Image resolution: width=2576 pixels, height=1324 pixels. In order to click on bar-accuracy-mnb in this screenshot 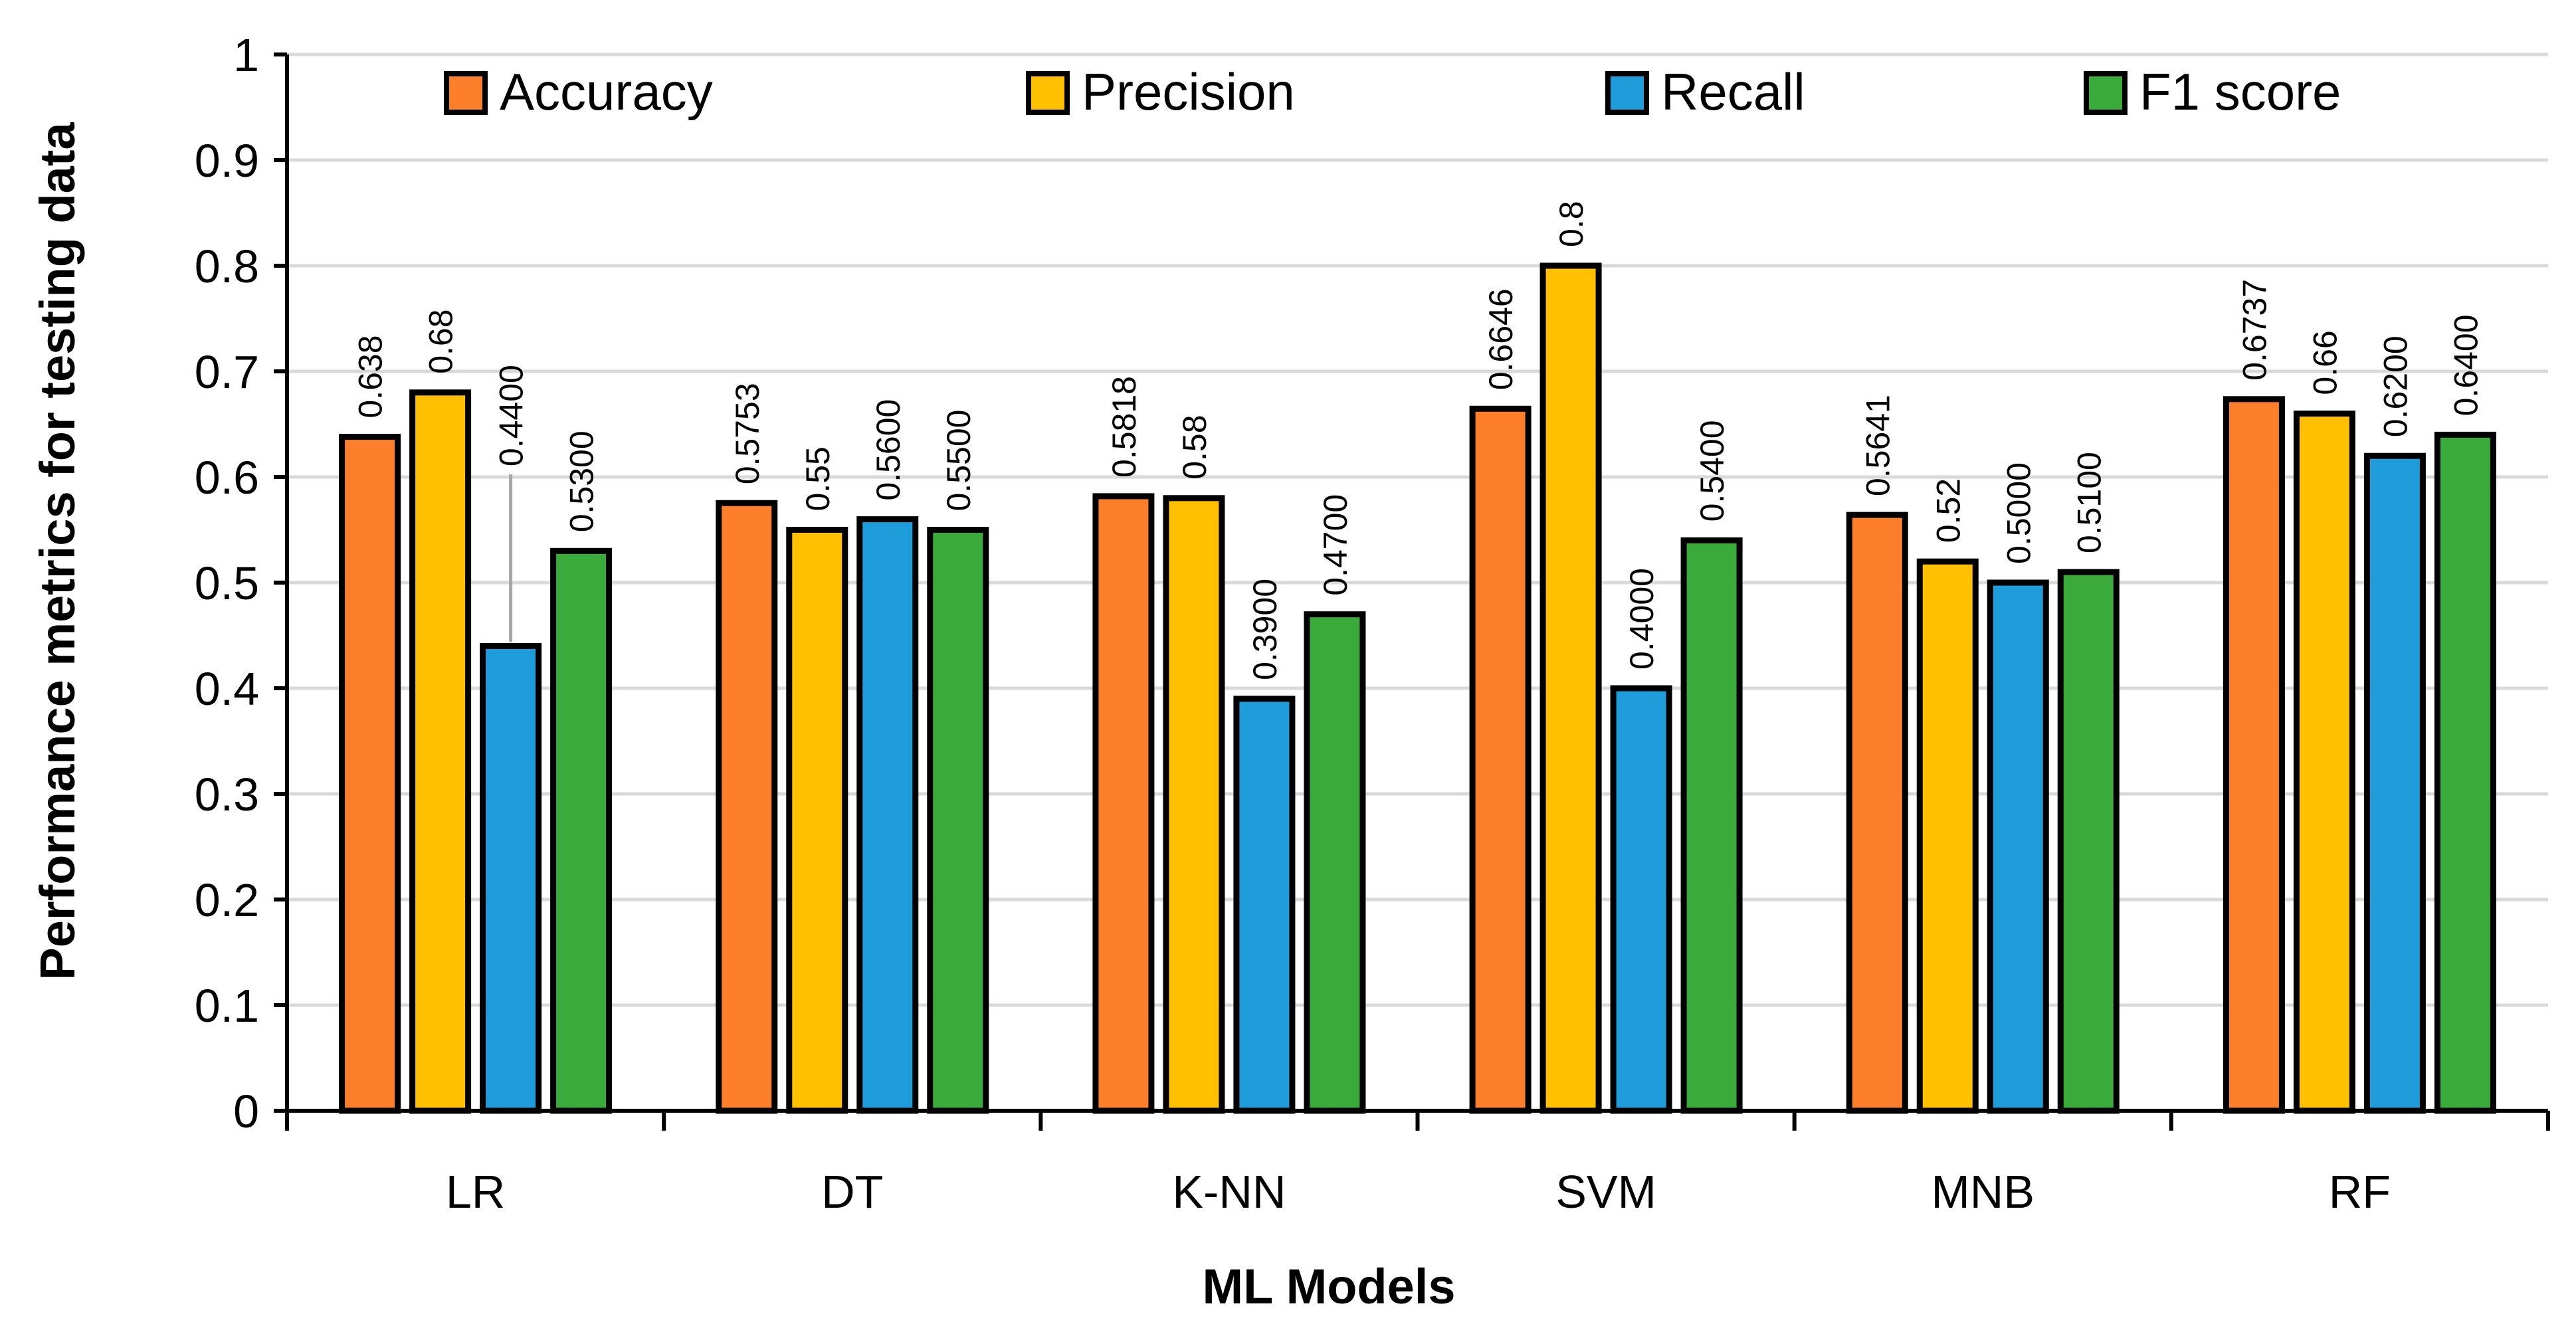, I will do `click(1877, 813)`.